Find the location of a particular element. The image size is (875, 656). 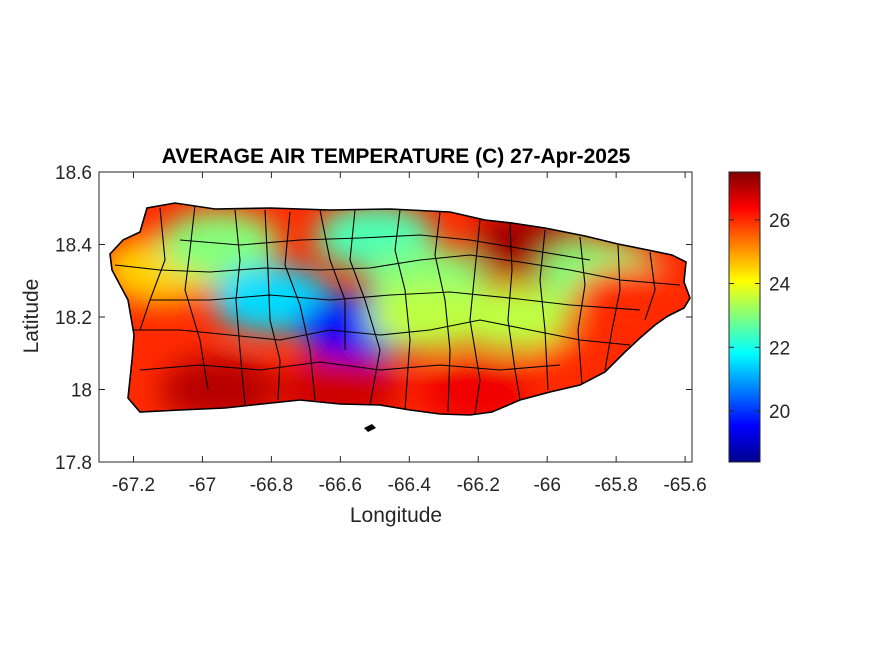

y-tick-label: 18.6 is located at coordinates (73, 173).